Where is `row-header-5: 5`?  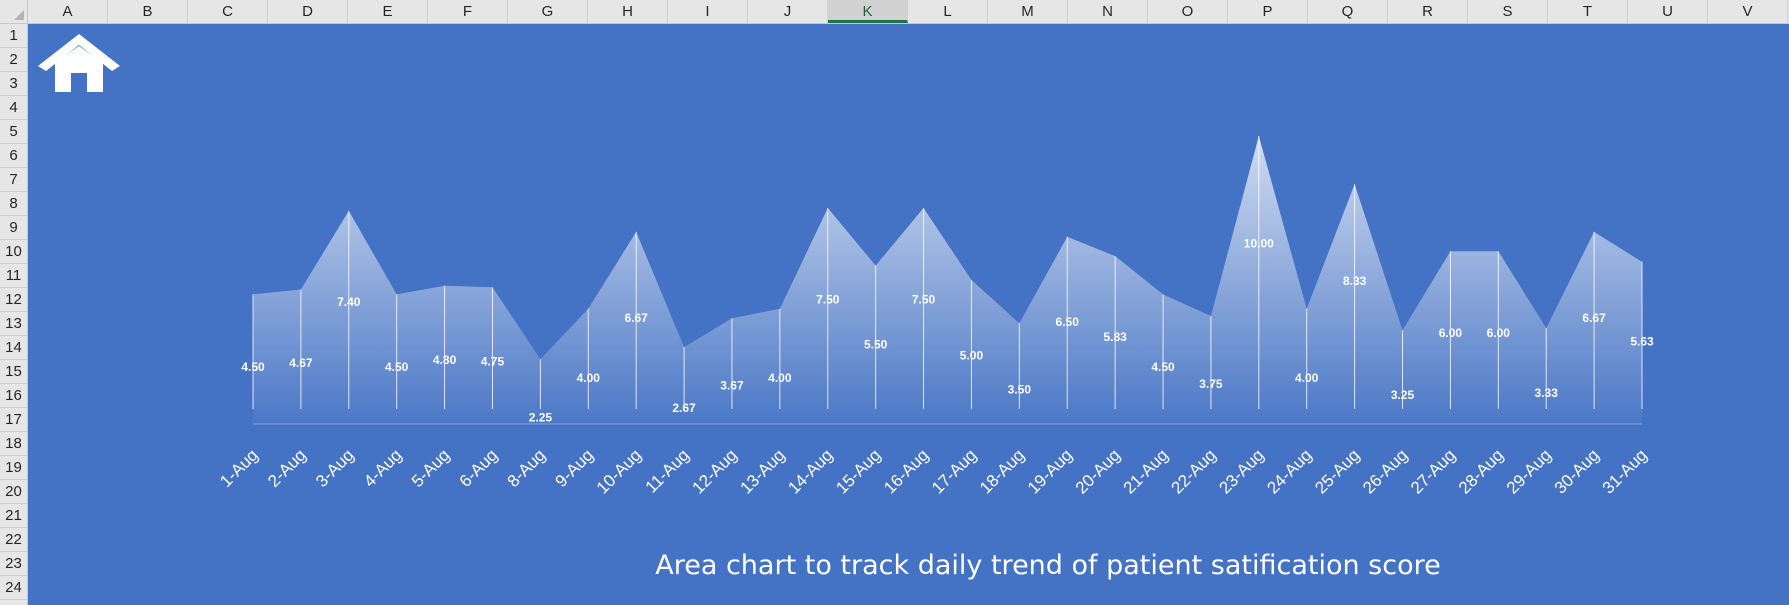 row-header-5: 5 is located at coordinates (13, 132).